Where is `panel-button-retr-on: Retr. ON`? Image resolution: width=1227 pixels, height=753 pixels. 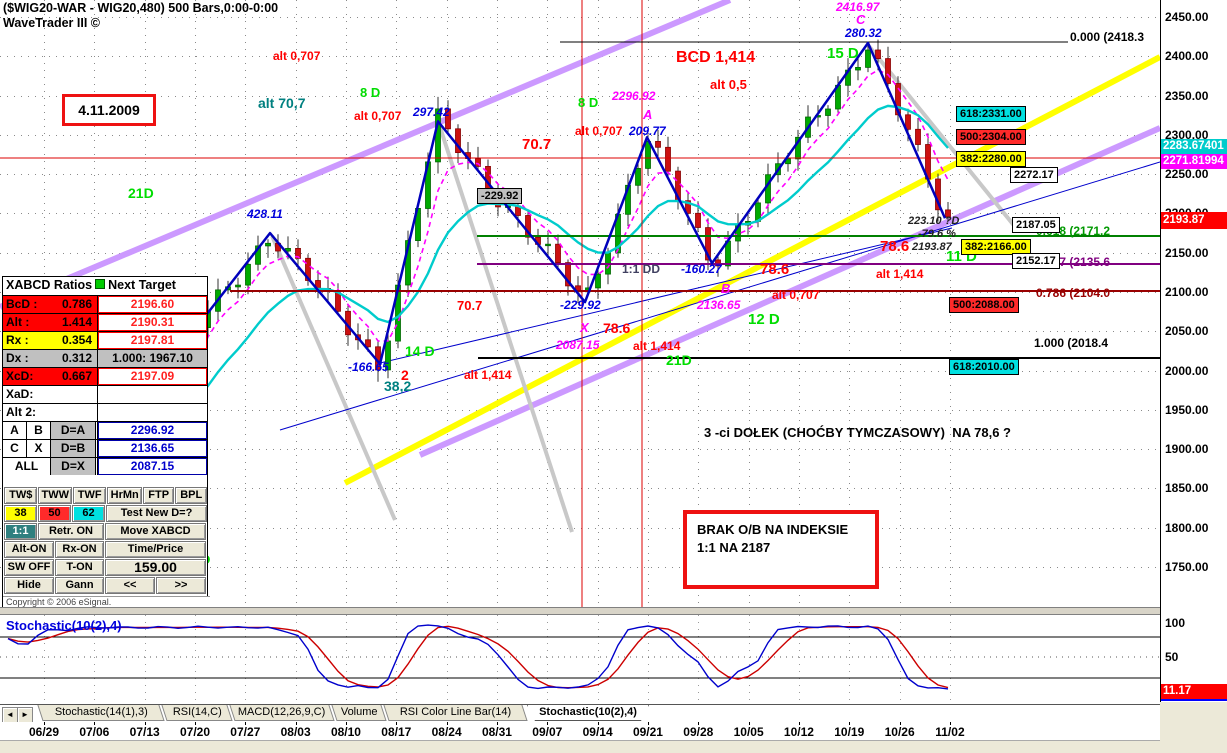
panel-button-retr-on: Retr. ON is located at coordinates (71, 531).